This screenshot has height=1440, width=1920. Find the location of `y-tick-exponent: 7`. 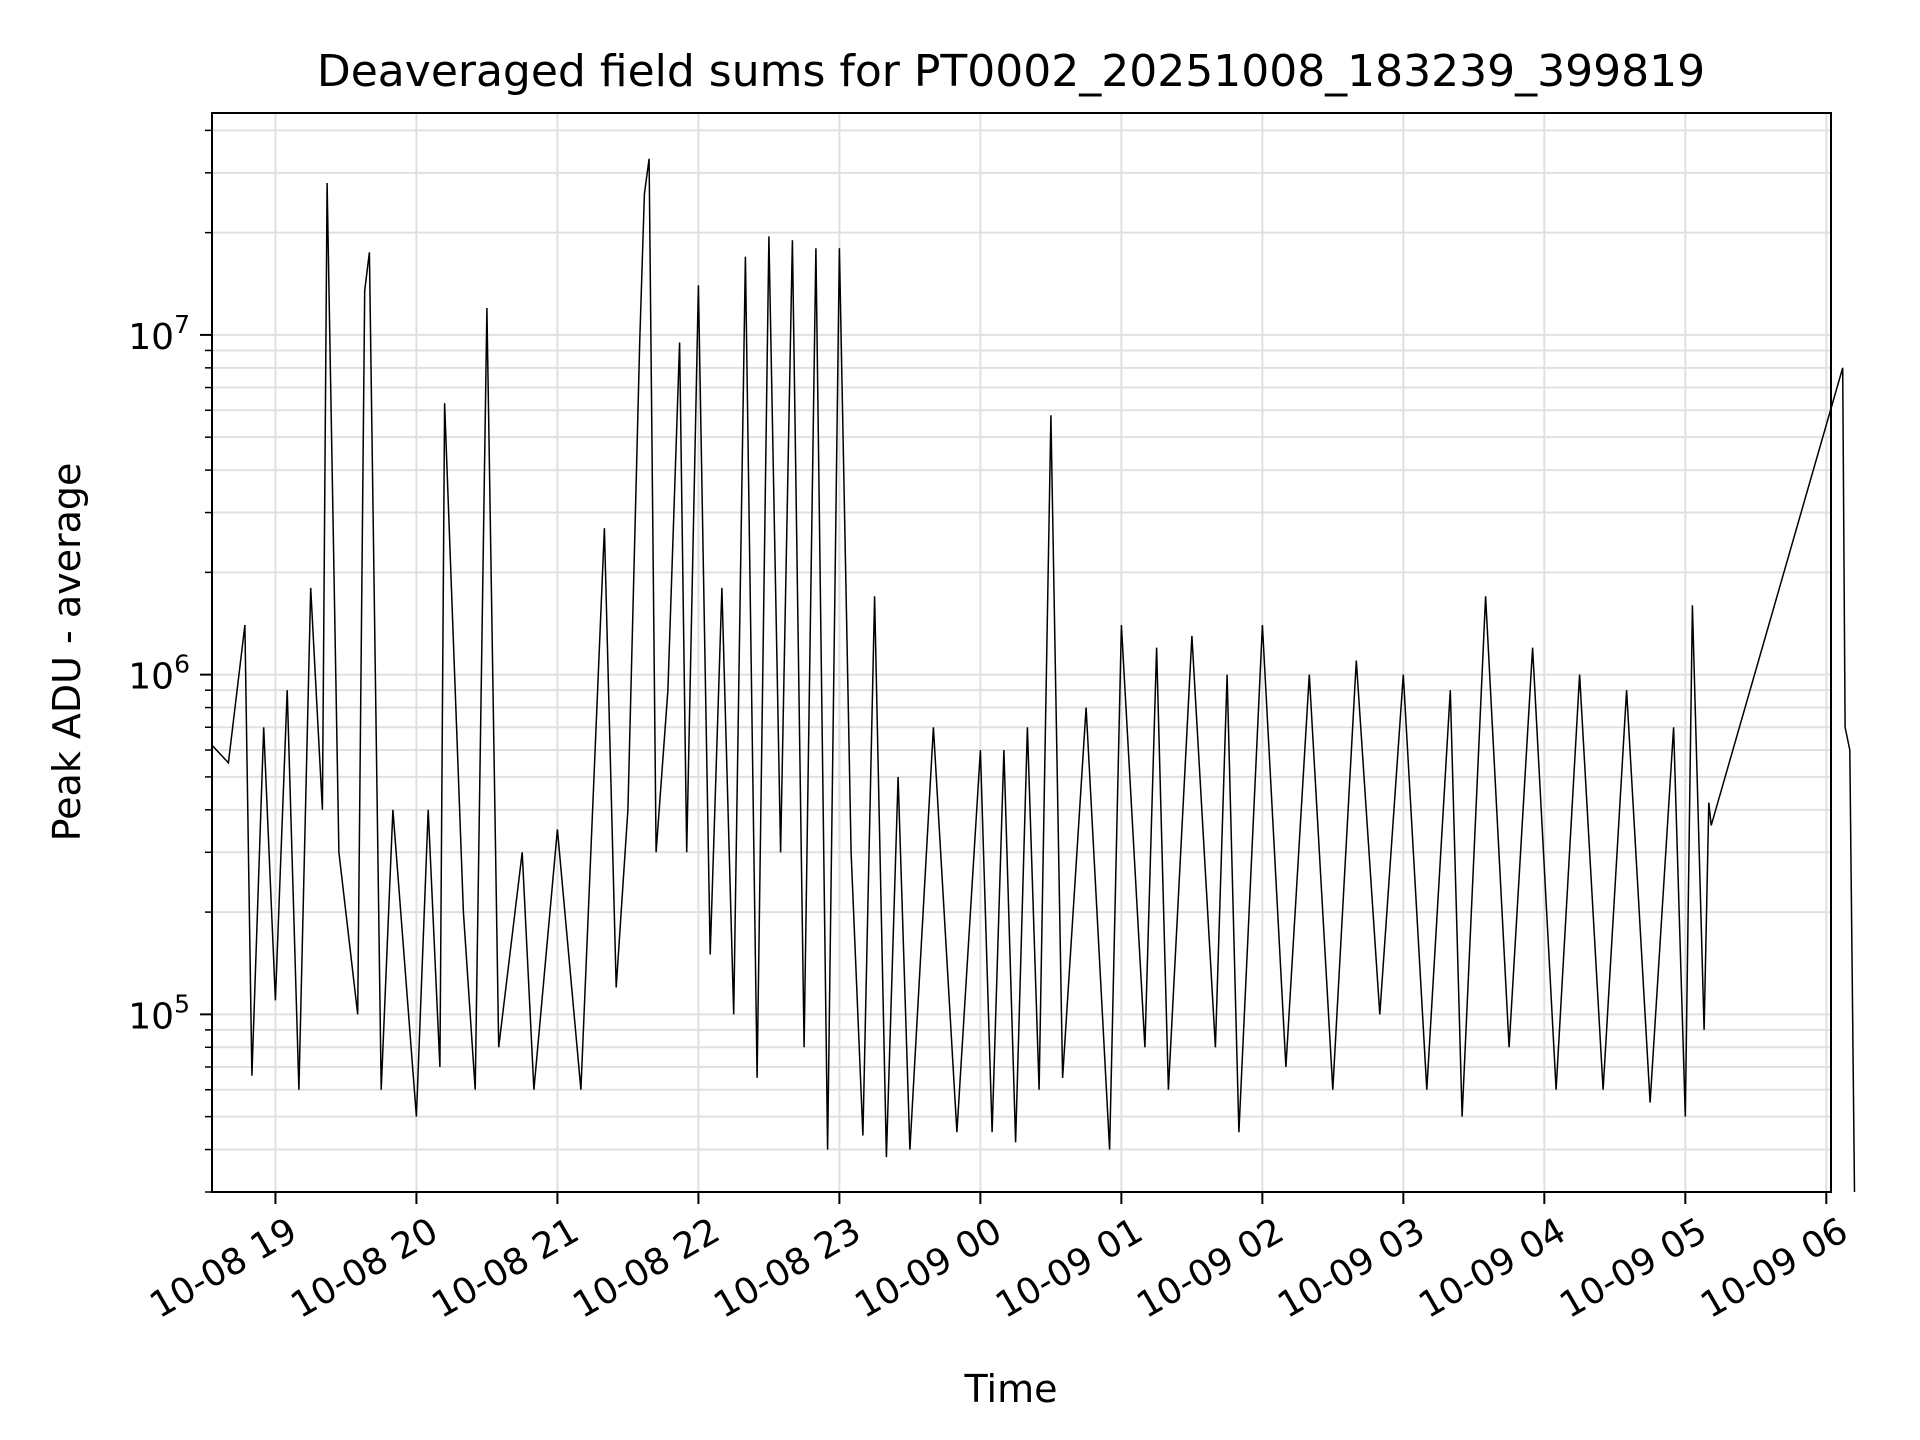

y-tick-exponent: 7 is located at coordinates (182, 324).